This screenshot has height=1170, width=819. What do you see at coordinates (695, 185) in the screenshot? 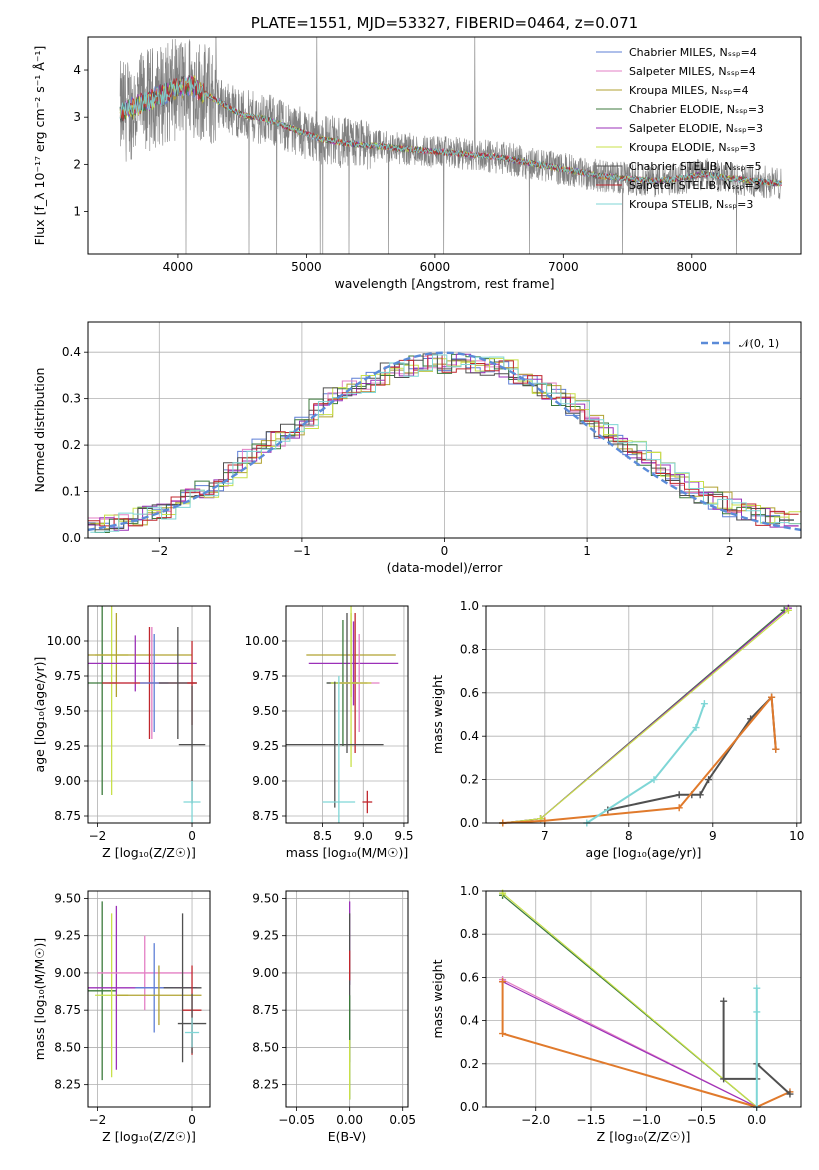
I see `legend-label: Salpeter STELIB, Nₛₛₚ=3` at bounding box center [695, 185].